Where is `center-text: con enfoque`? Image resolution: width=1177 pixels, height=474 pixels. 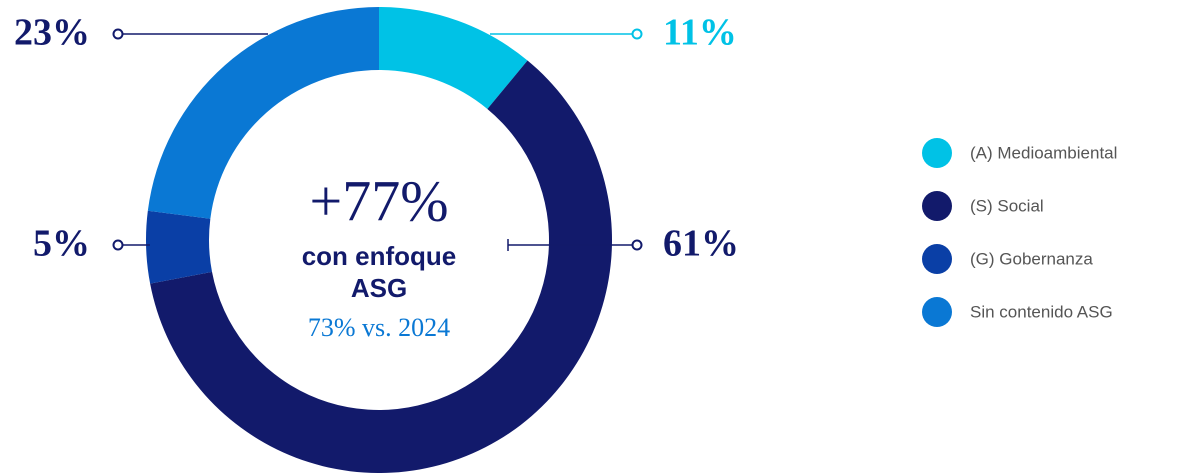
center-text: con enfoque is located at coordinates (379, 256).